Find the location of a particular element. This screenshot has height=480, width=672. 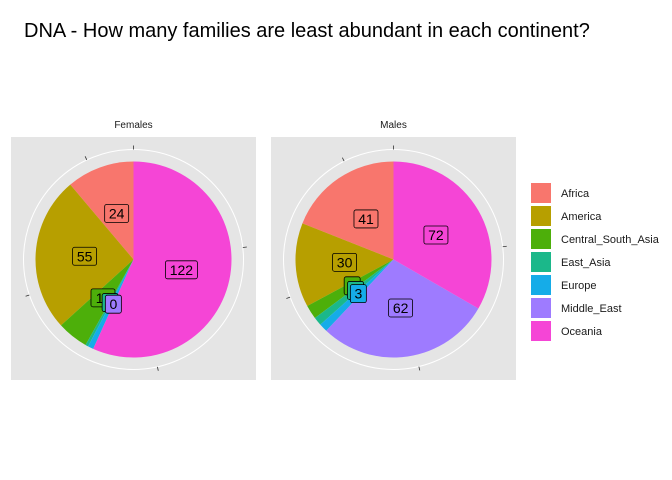

data-label: 30 is located at coordinates (344, 262).